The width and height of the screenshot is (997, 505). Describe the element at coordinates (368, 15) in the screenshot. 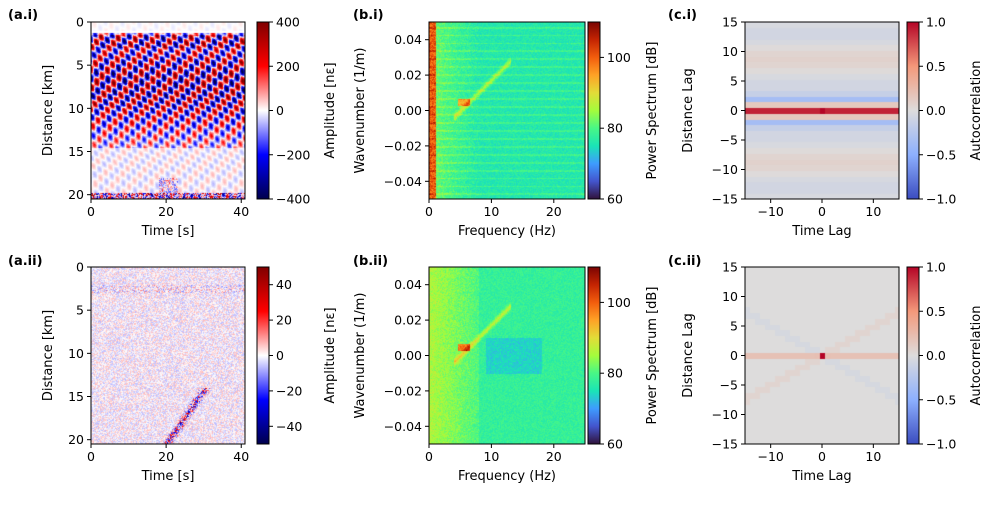

I see `panel-label: (b.i)` at that location.